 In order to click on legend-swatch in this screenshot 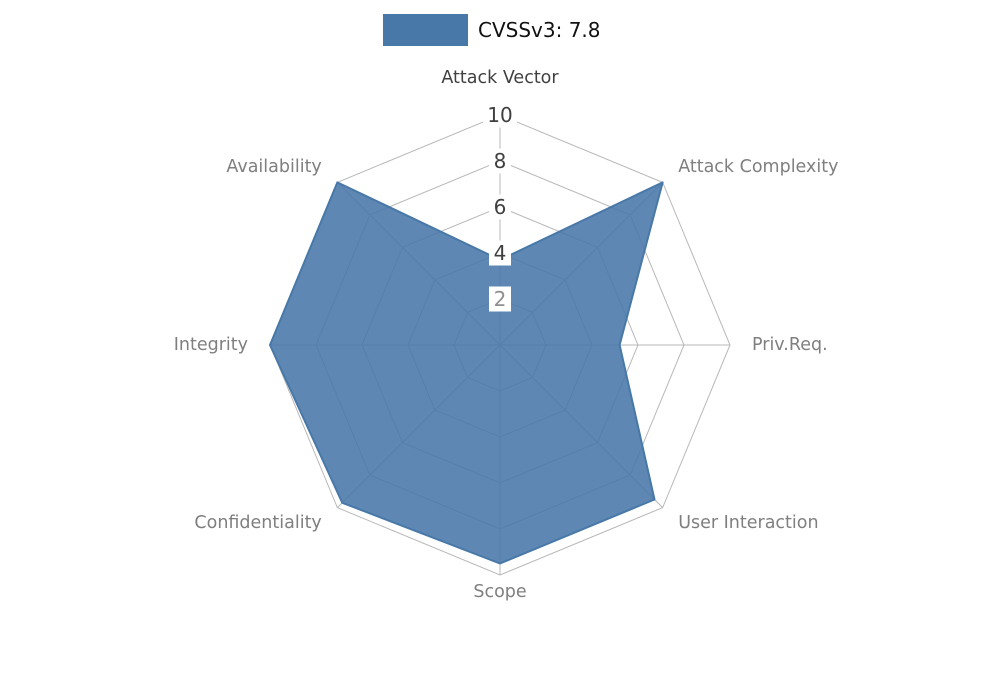, I will do `click(425, 30)`.